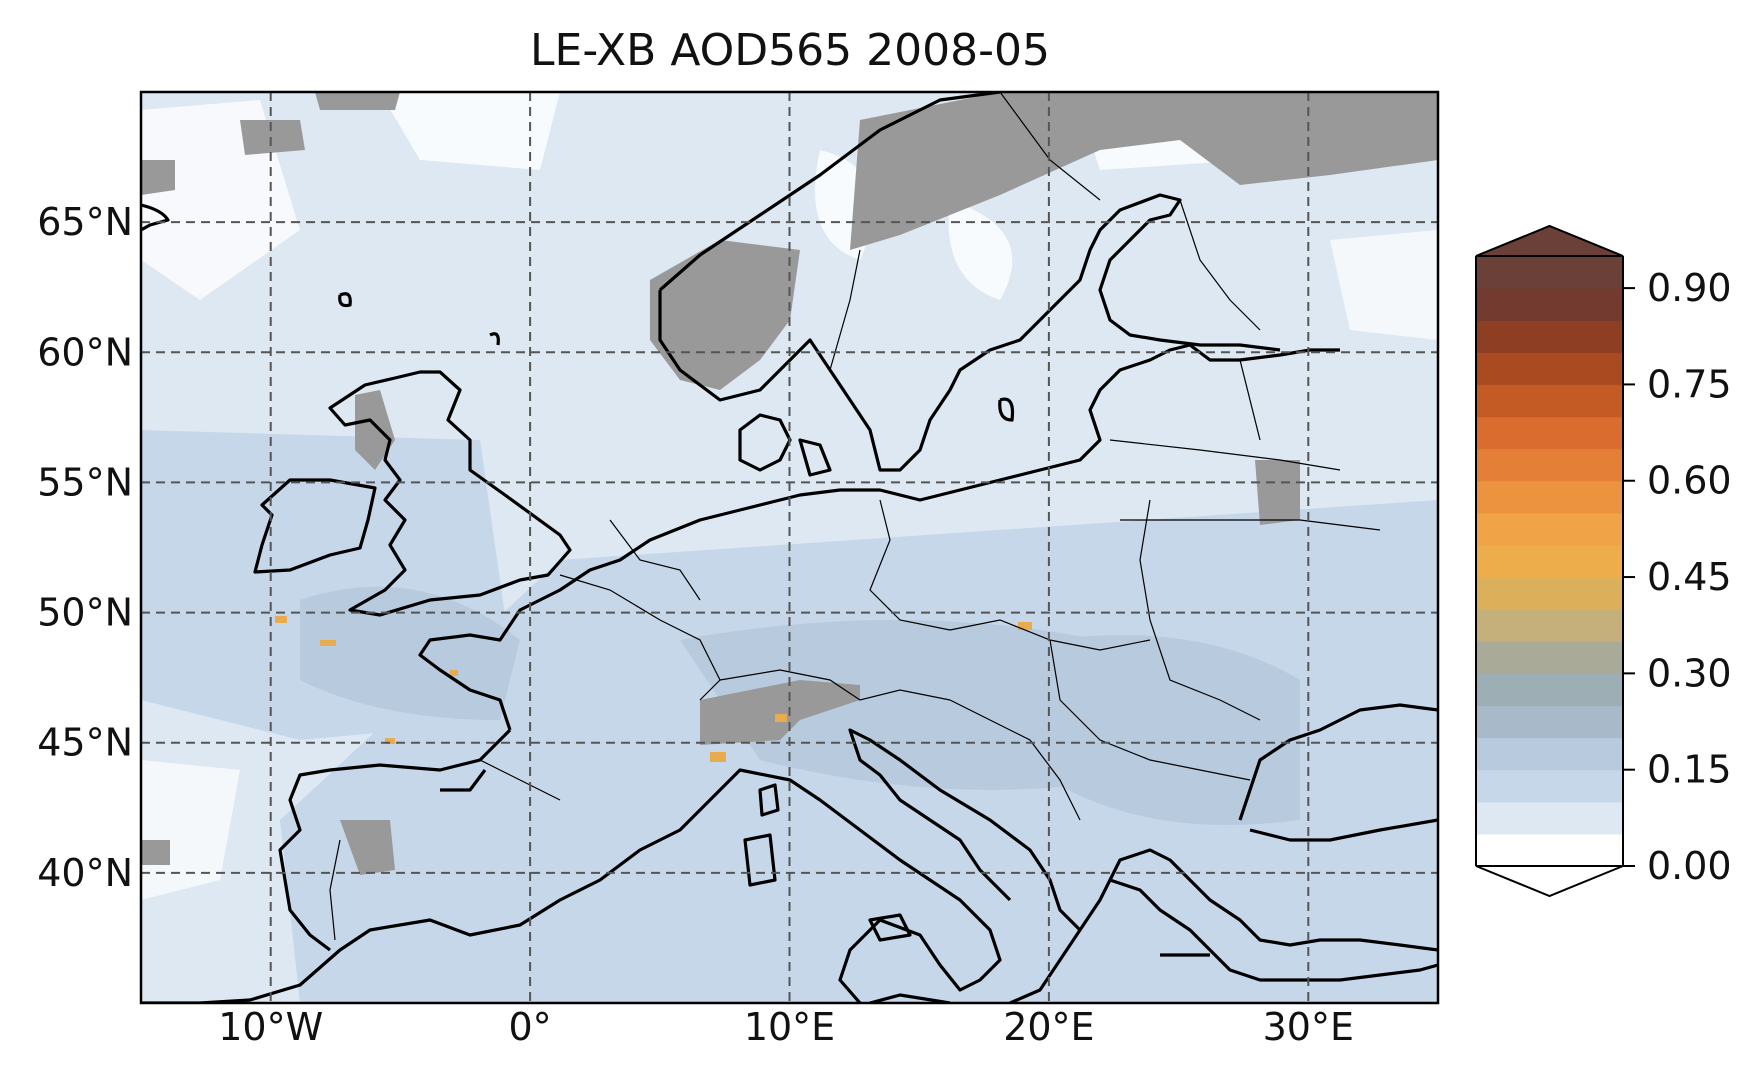 This screenshot has width=1762, height=1073. What do you see at coordinates (1689, 384) in the screenshot?
I see `colorbar-tick-label: 0.75` at bounding box center [1689, 384].